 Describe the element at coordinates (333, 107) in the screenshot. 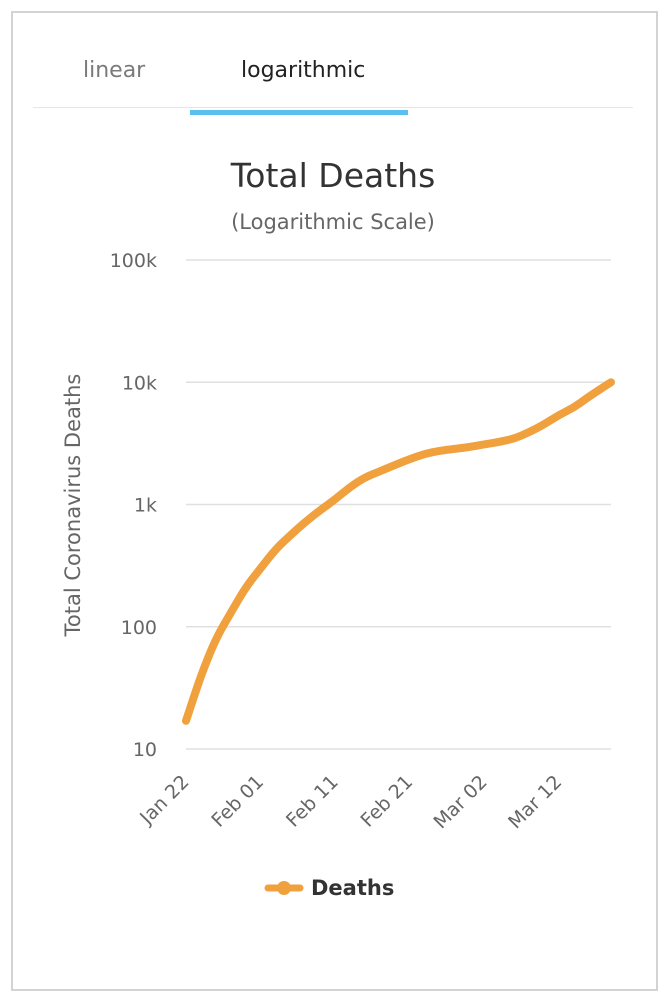

I see `tabs-divider` at that location.